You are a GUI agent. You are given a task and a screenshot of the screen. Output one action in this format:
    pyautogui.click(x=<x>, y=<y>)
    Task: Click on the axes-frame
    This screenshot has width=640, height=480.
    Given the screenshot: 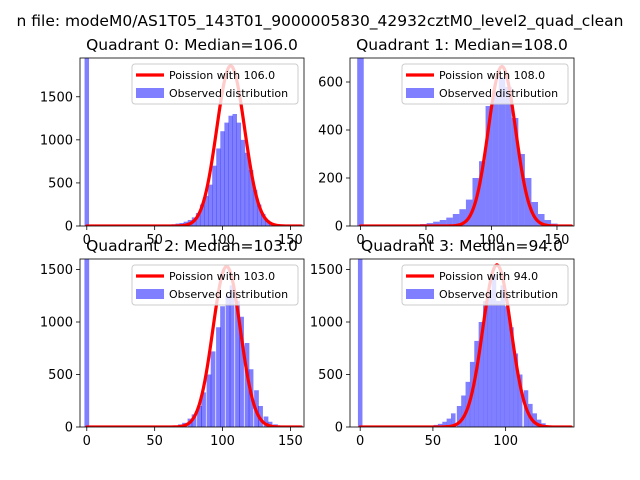 What is the action you would take?
    pyautogui.click(x=462, y=142)
    